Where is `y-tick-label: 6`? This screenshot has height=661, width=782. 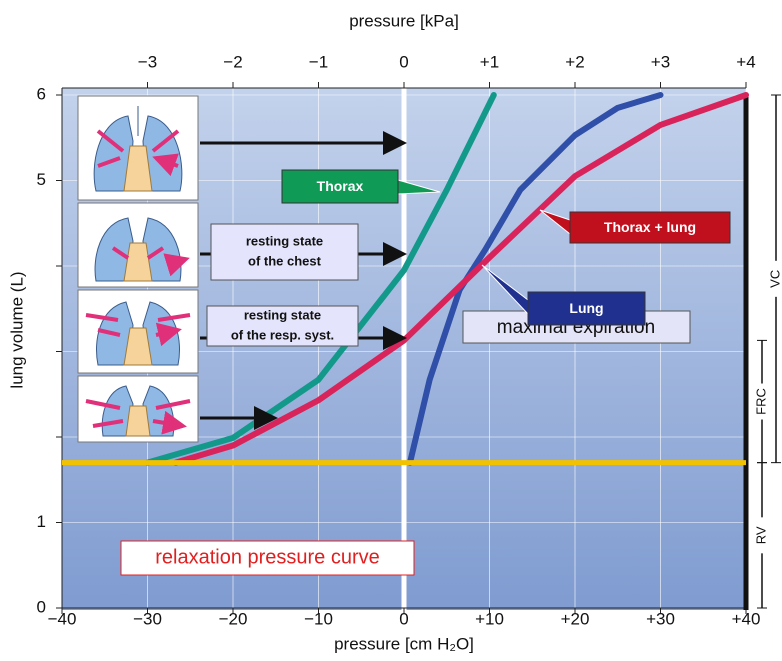 y-tick-label: 6 is located at coordinates (41, 93).